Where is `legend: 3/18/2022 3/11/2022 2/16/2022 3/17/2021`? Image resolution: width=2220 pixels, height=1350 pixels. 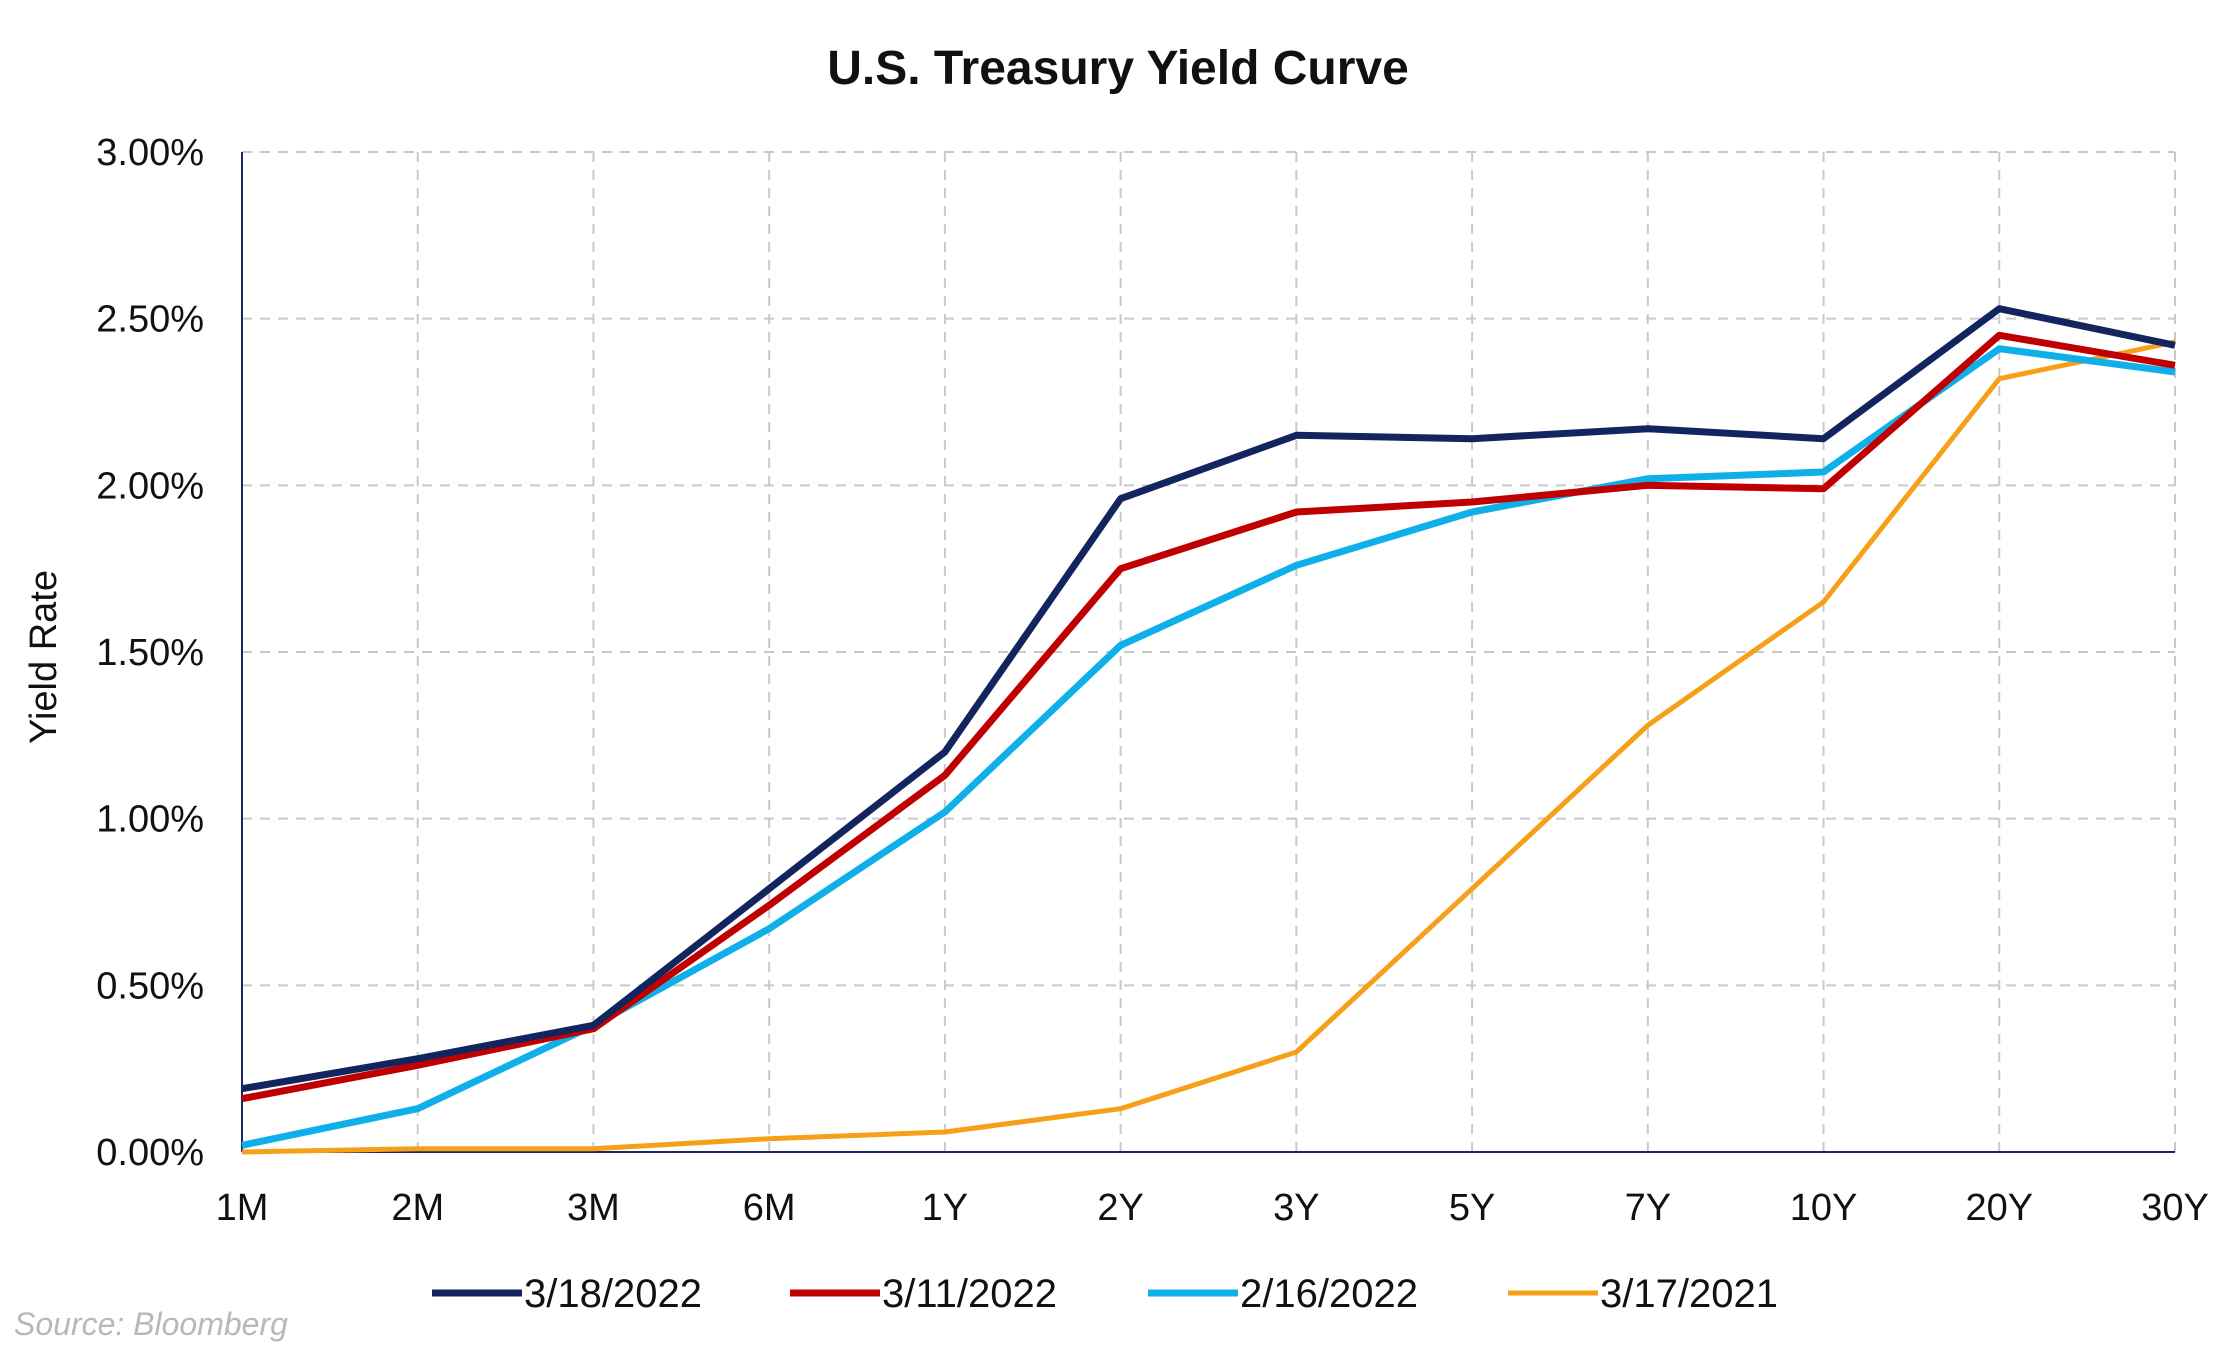
legend: 3/18/2022 3/11/2022 2/16/2022 3/17/2021 is located at coordinates (1105, 1294).